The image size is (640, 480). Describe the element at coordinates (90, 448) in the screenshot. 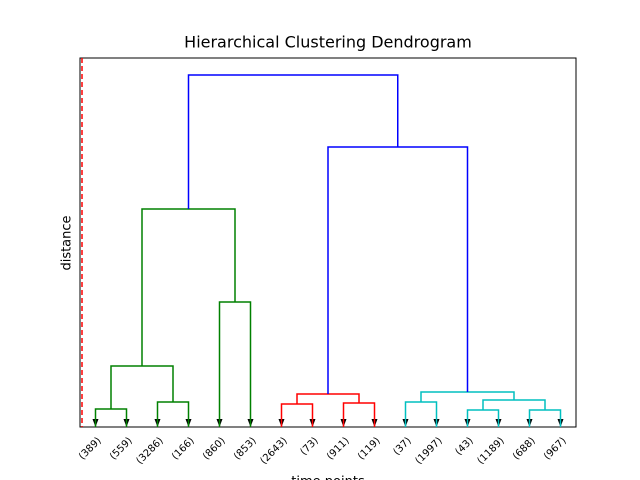

I see `leaf-label: (389)` at that location.